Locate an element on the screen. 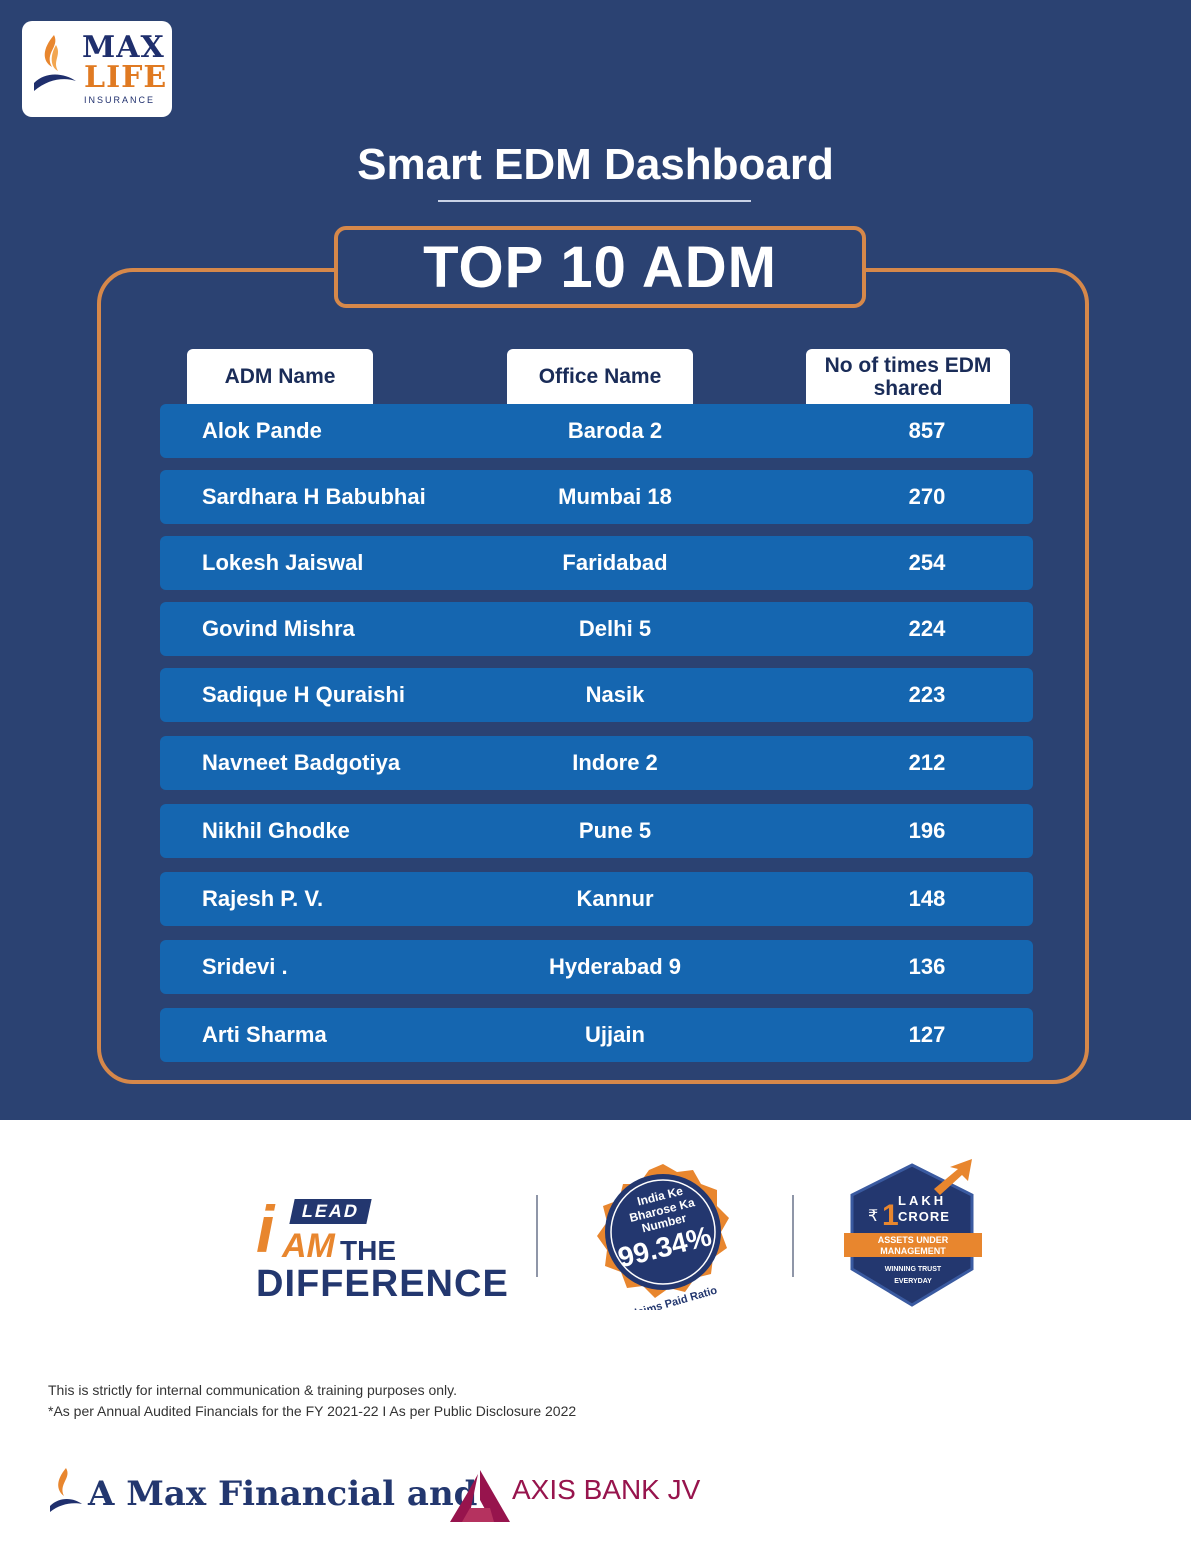 This screenshot has width=1191, height=1552. column-header-edm-count: No of times EDM shared is located at coordinates (908, 377).